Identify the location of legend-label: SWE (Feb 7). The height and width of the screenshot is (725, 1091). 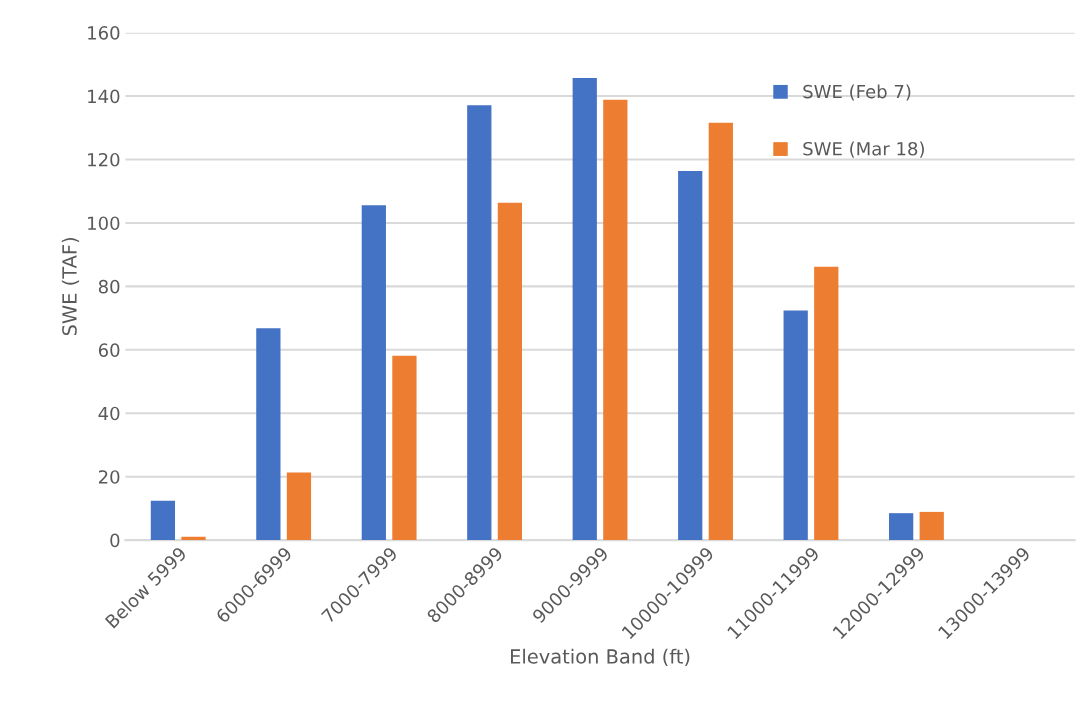
(857, 92).